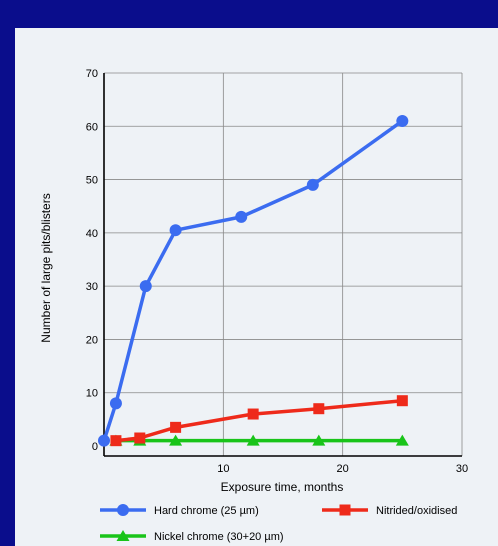  Describe the element at coordinates (416, 511) in the screenshot. I see `legend-label: Nitrided/oxidised` at that location.